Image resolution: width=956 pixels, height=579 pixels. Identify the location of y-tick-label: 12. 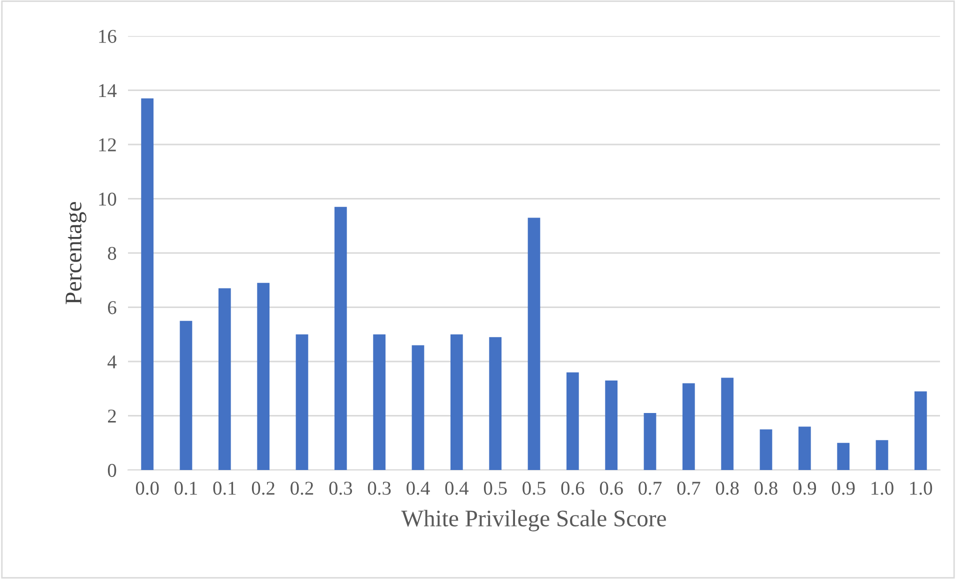
(107, 145).